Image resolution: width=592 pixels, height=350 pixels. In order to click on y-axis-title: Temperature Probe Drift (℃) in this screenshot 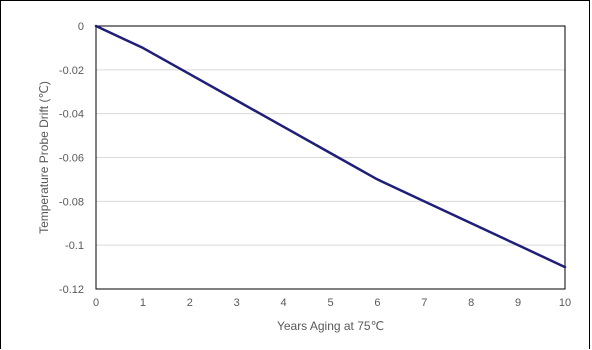, I will do `click(44, 157)`.